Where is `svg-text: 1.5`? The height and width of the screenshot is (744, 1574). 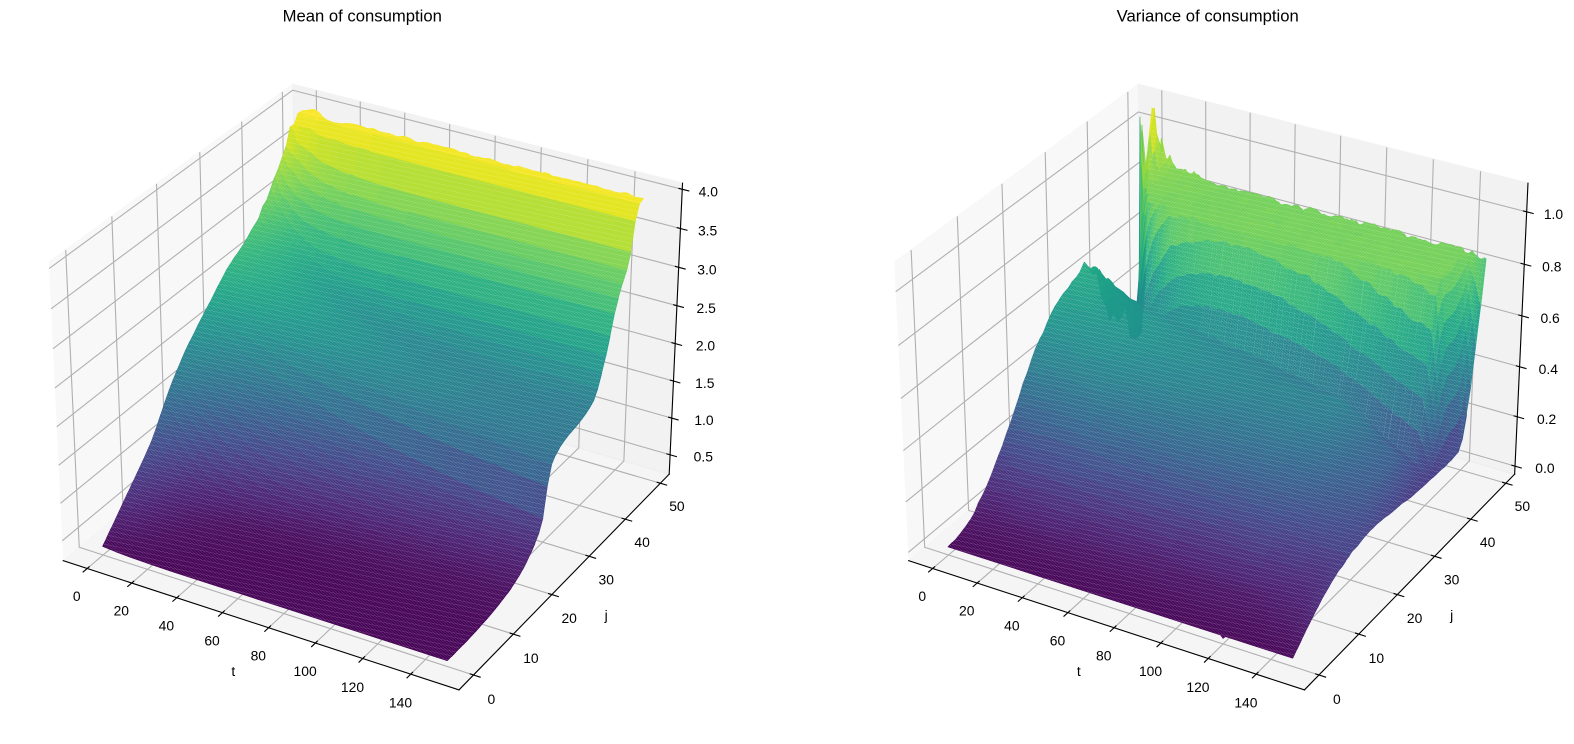 svg-text: 1.5 is located at coordinates (705, 383).